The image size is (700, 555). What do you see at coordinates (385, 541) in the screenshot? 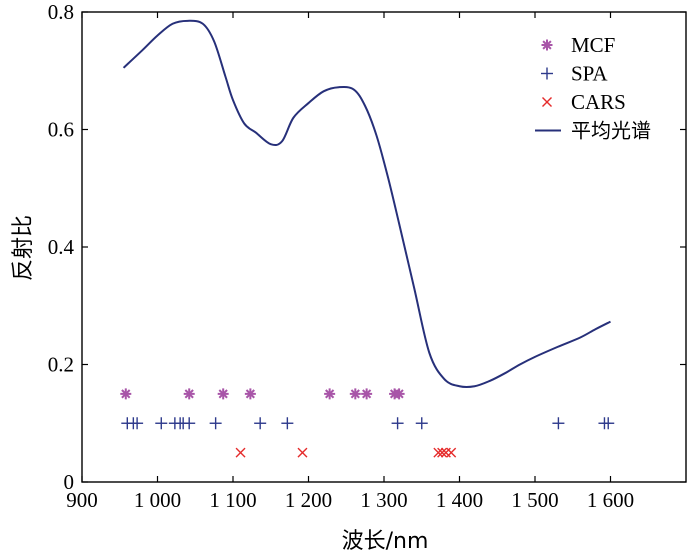
I see `x-axis-title: 波长/nm` at bounding box center [385, 541].